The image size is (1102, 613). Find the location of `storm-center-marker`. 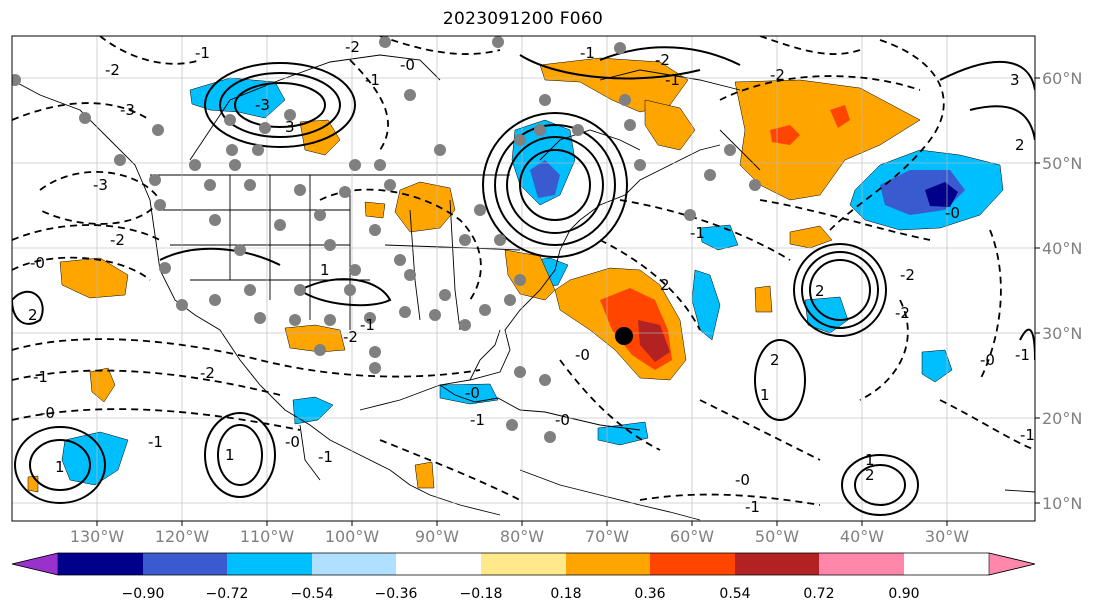

storm-center-marker is located at coordinates (624, 336).